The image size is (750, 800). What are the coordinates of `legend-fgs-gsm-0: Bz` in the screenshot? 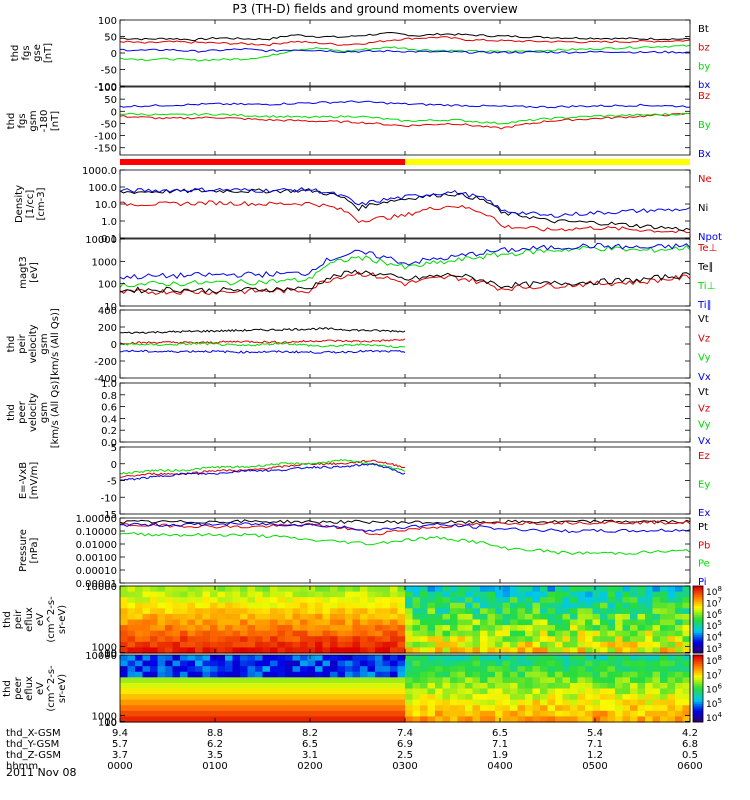 It's located at (704, 96).